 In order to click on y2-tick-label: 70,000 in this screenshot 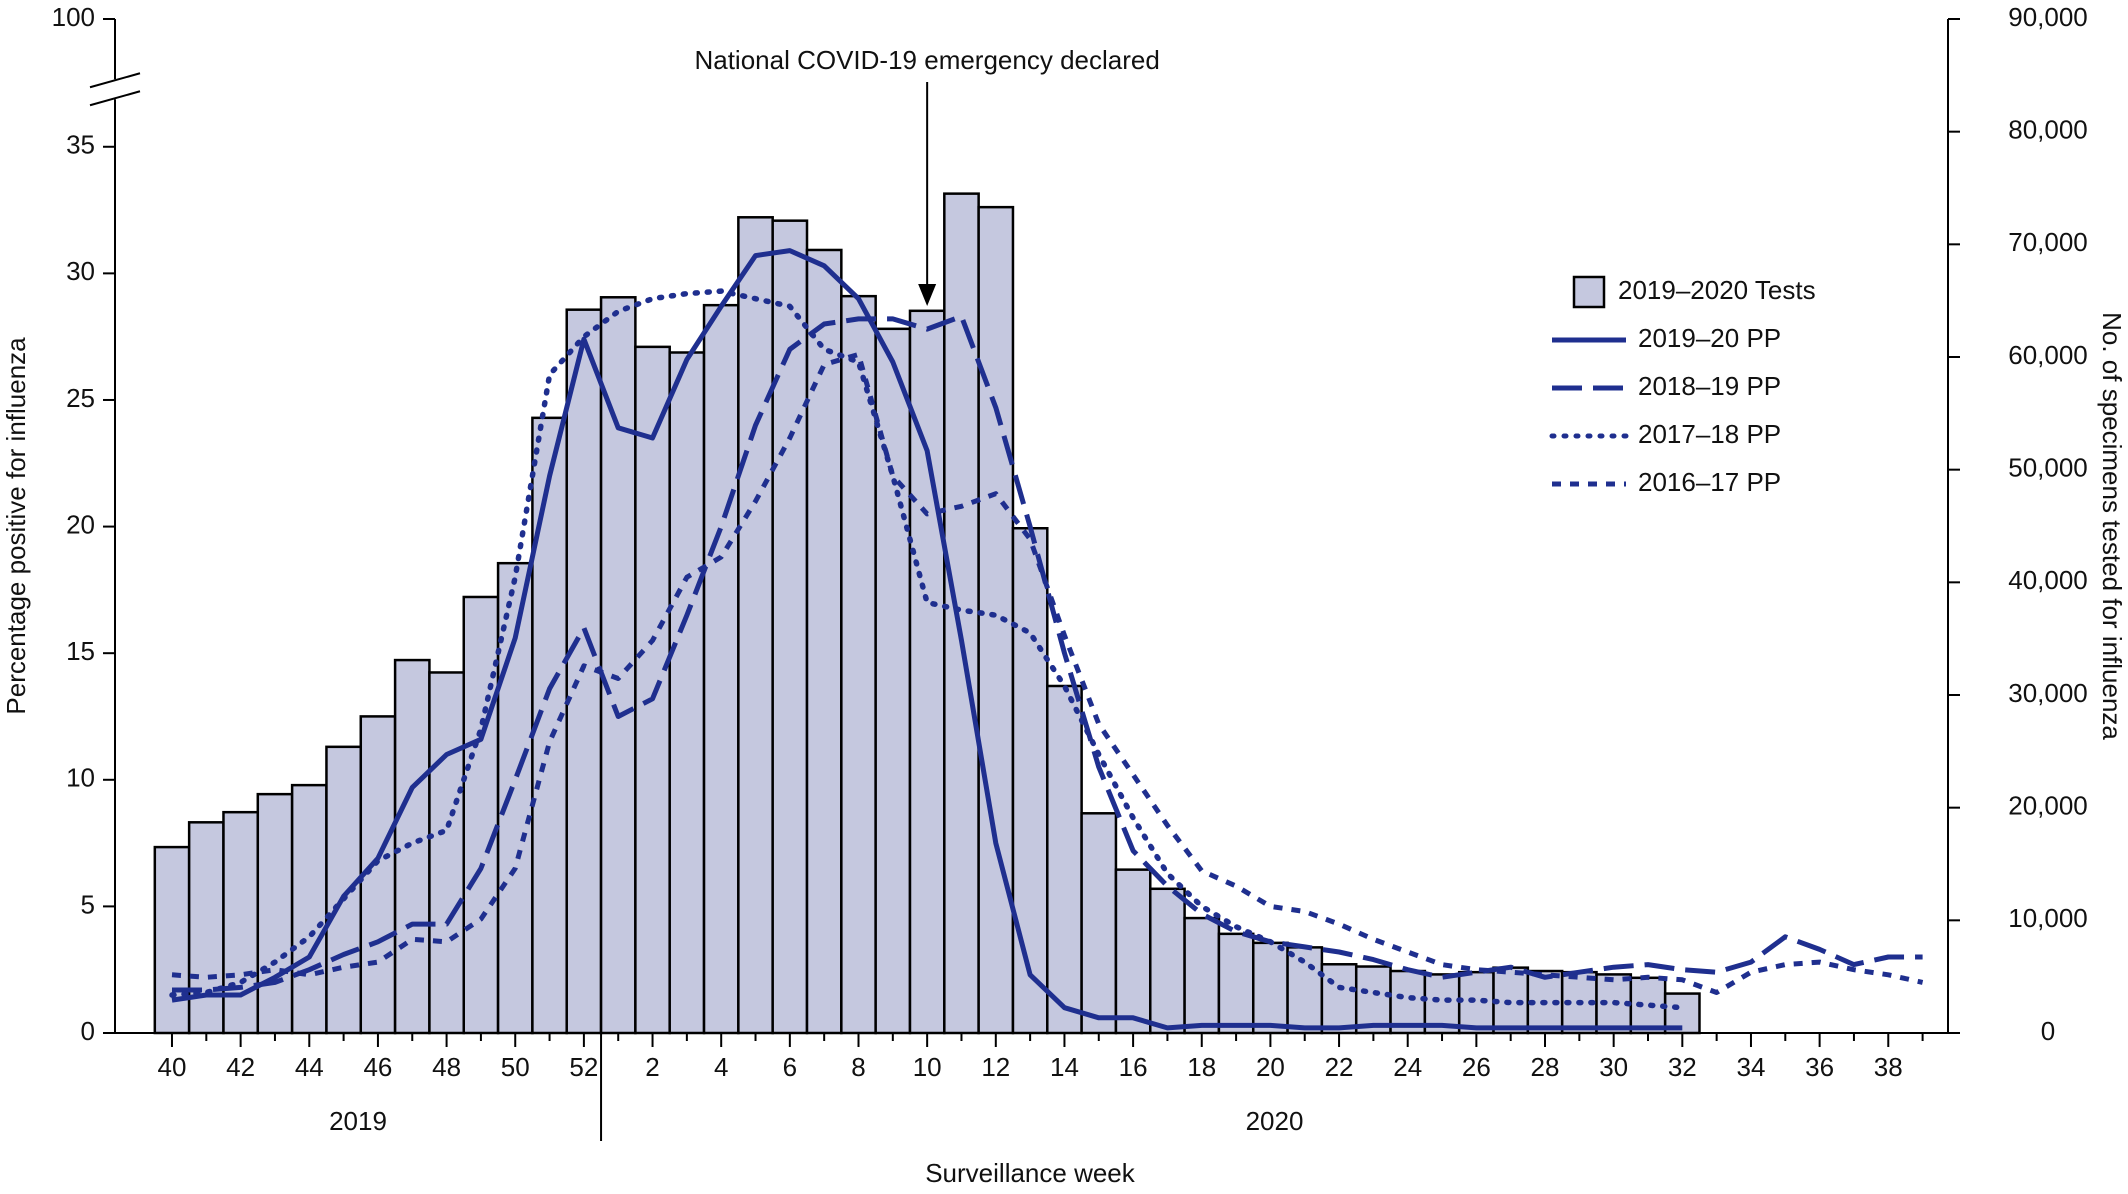, I will do `click(2048, 242)`.